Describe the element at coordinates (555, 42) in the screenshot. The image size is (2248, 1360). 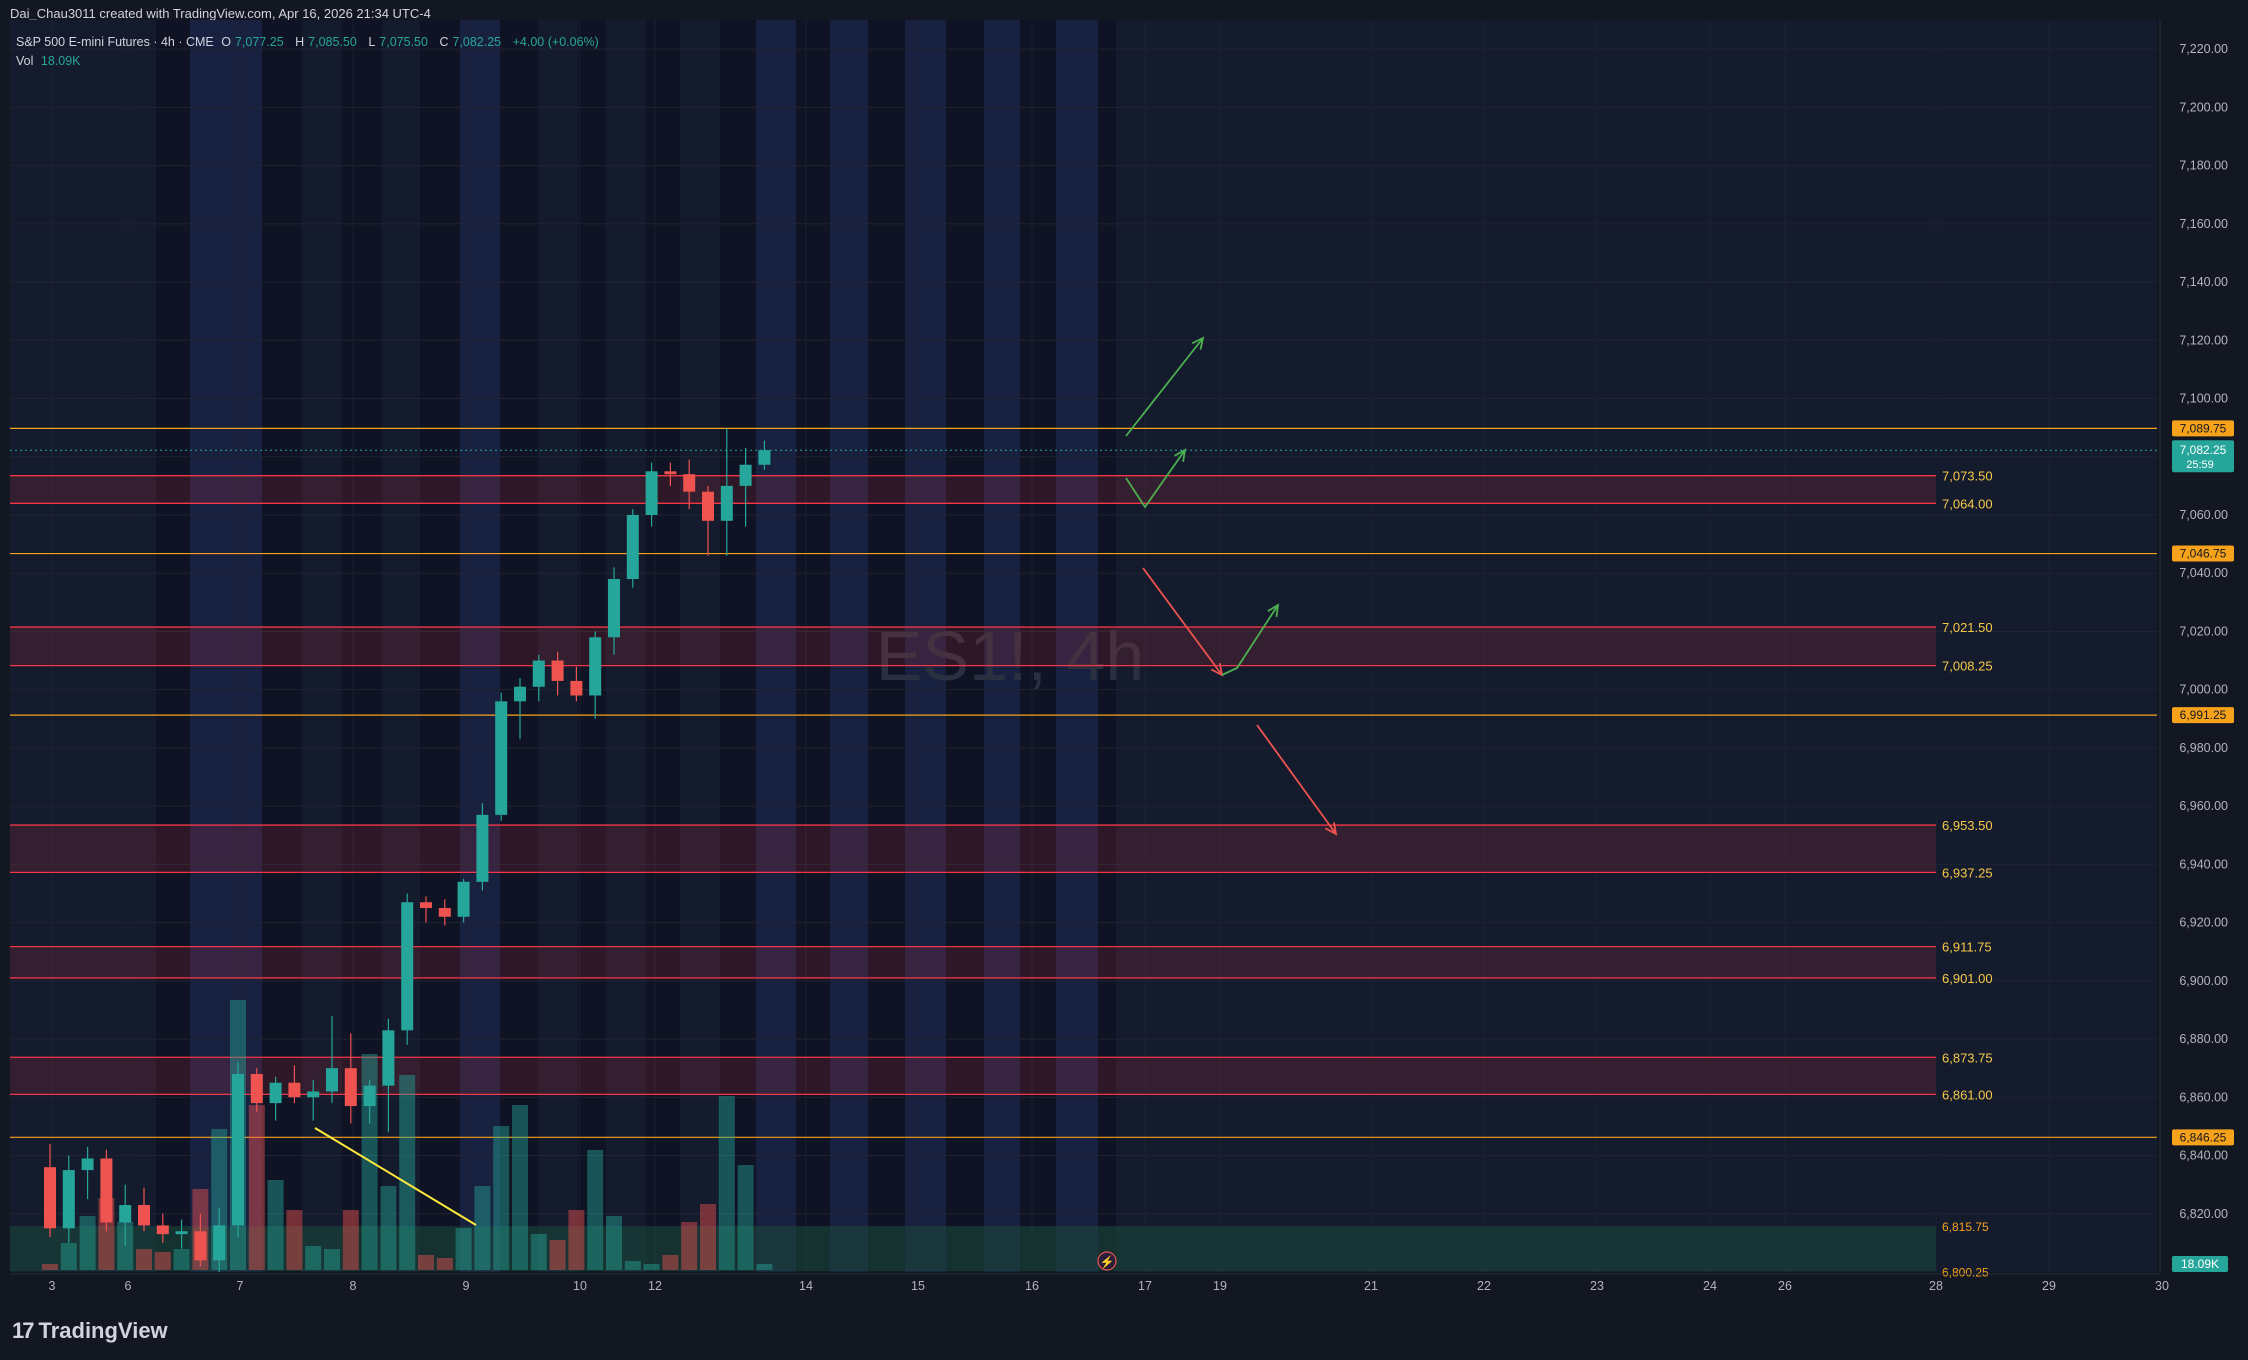
I see `change-value: +4.00 (+0.06%)` at that location.